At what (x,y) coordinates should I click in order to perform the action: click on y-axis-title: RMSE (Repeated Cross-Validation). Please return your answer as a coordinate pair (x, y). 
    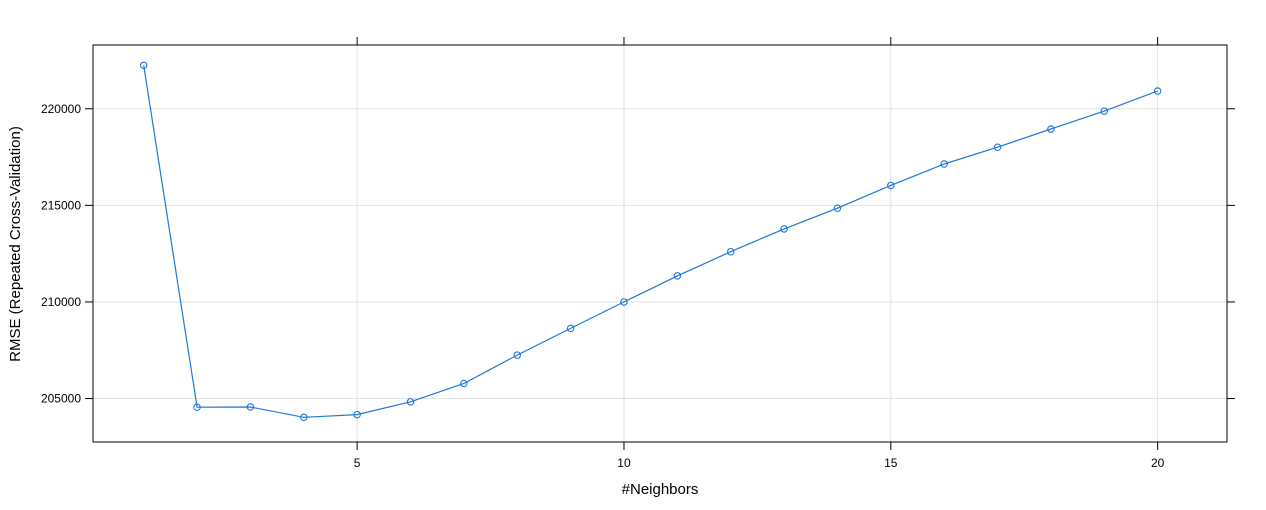
    Looking at the image, I should click on (15, 244).